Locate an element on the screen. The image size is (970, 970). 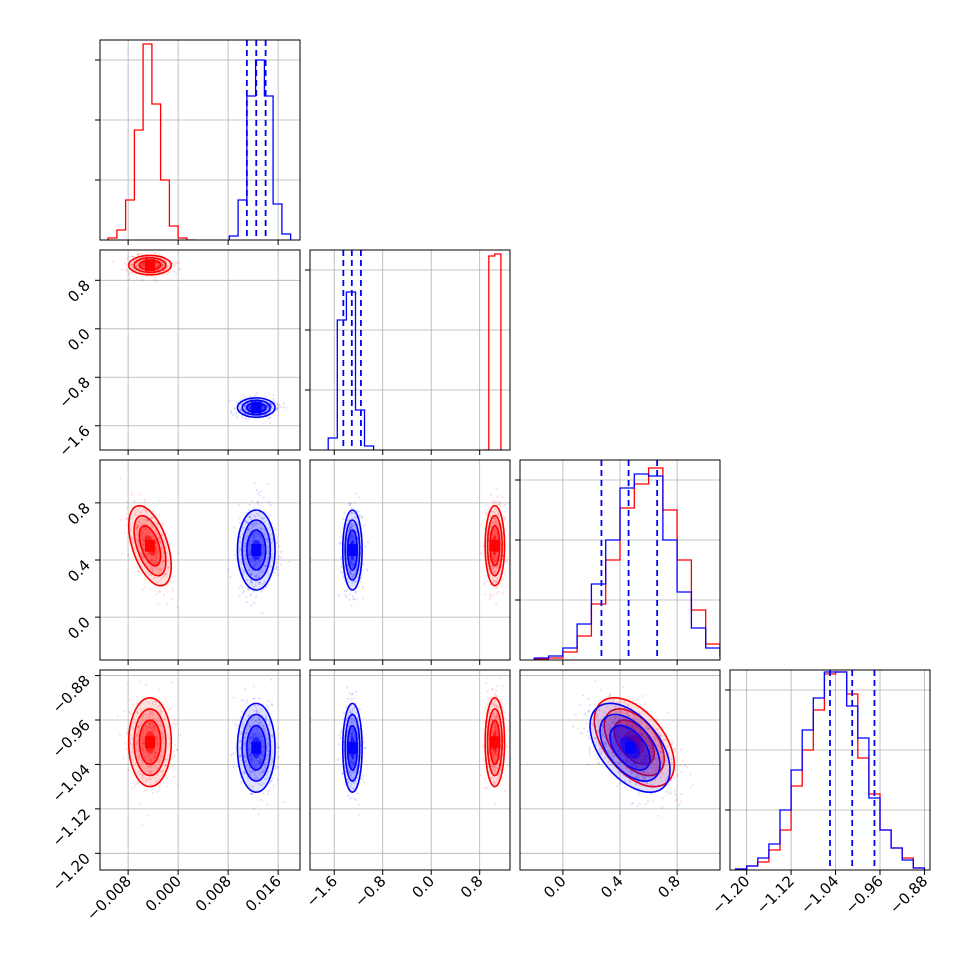
y-tick-label: −1.20 is located at coordinates (71, 871).